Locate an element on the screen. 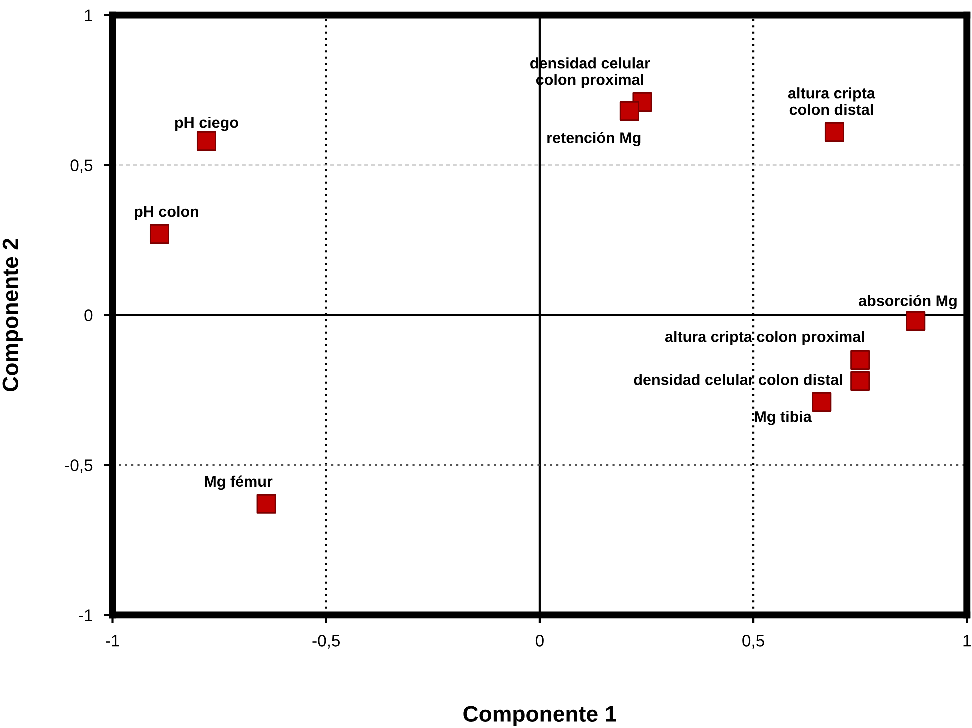  annotation: absorción Mg is located at coordinates (908, 302).